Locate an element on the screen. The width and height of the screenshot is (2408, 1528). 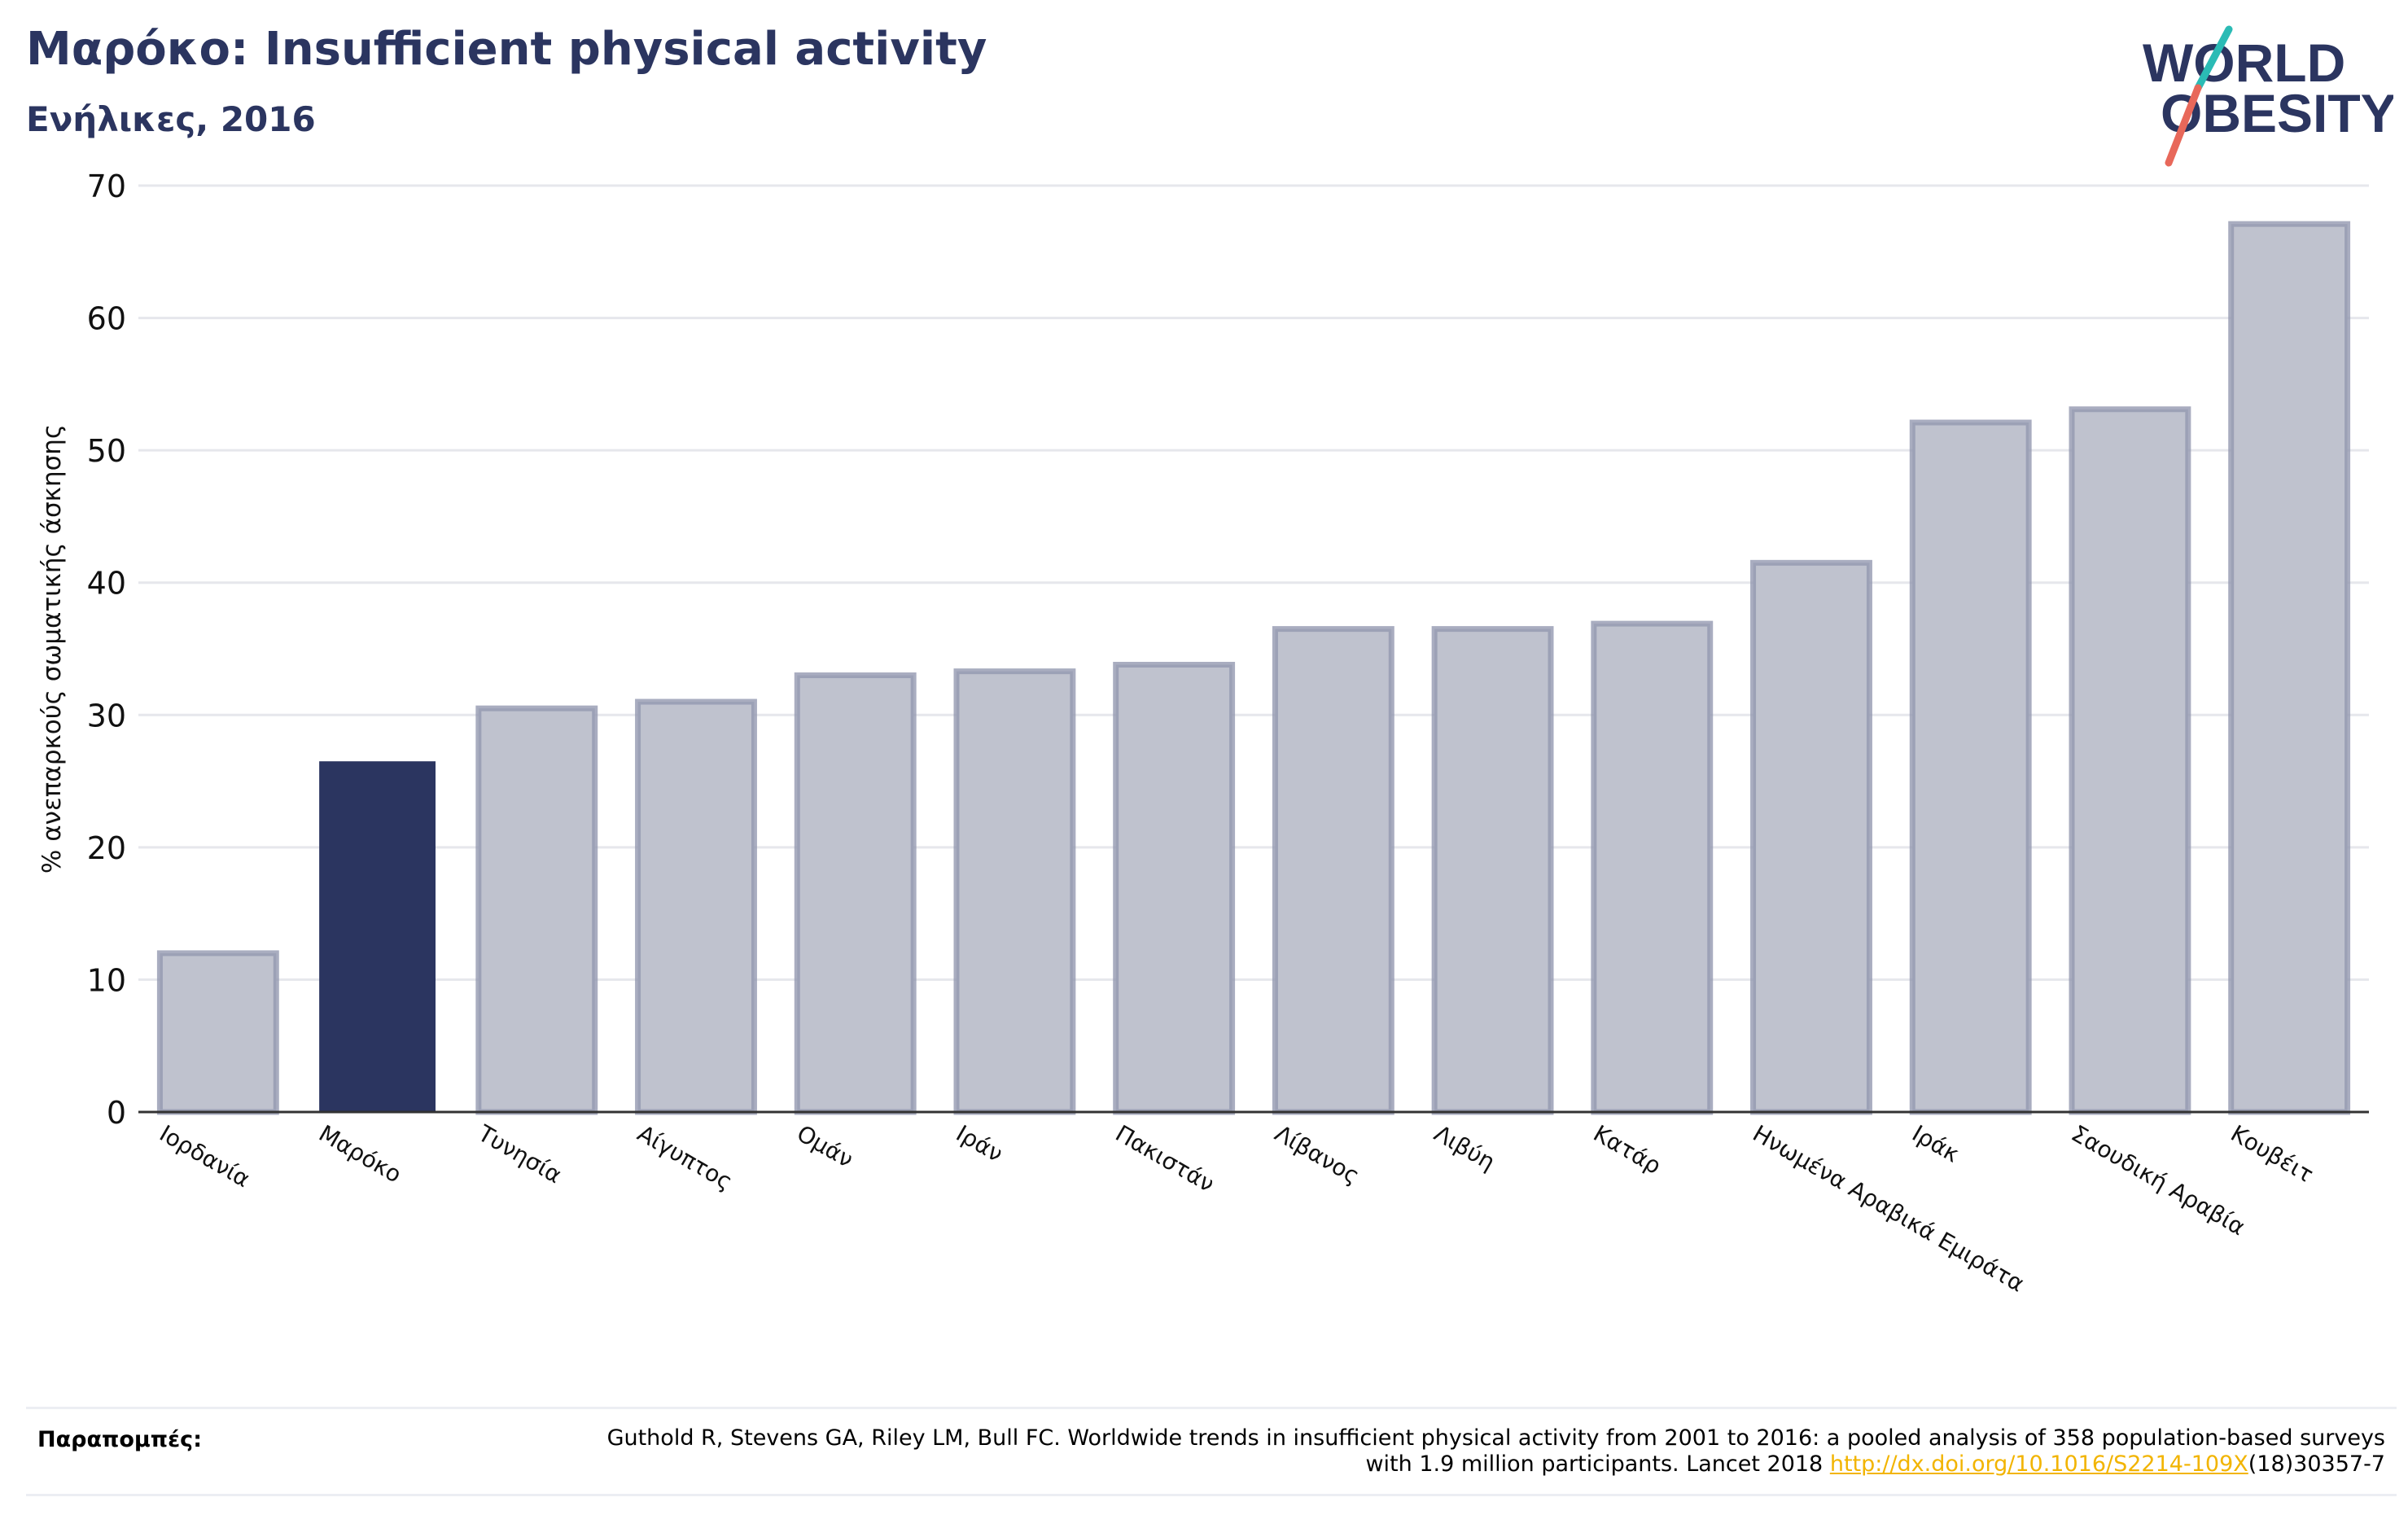
doi-link: http://dx.doi.org/10.1016/S2214-109X is located at coordinates (2039, 1464).